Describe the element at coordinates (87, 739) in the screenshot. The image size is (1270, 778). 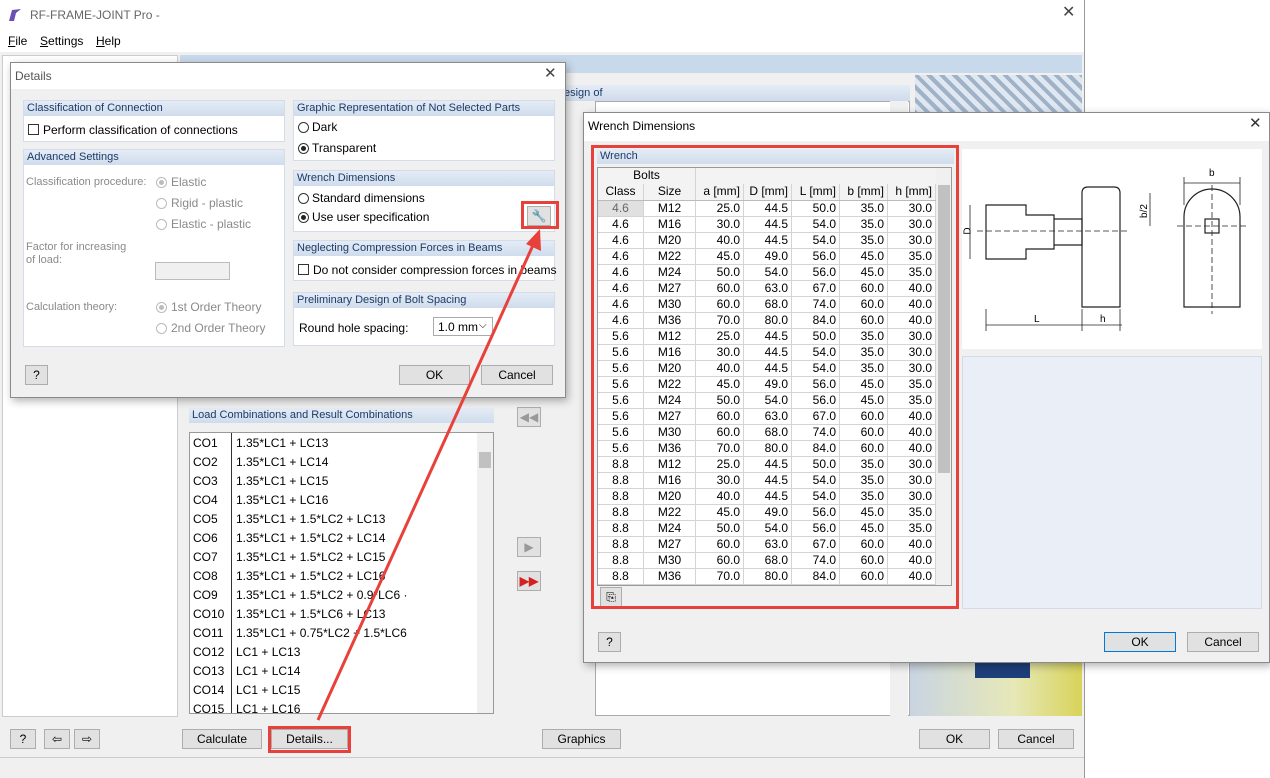
I see `next-button: ⇨` at that location.